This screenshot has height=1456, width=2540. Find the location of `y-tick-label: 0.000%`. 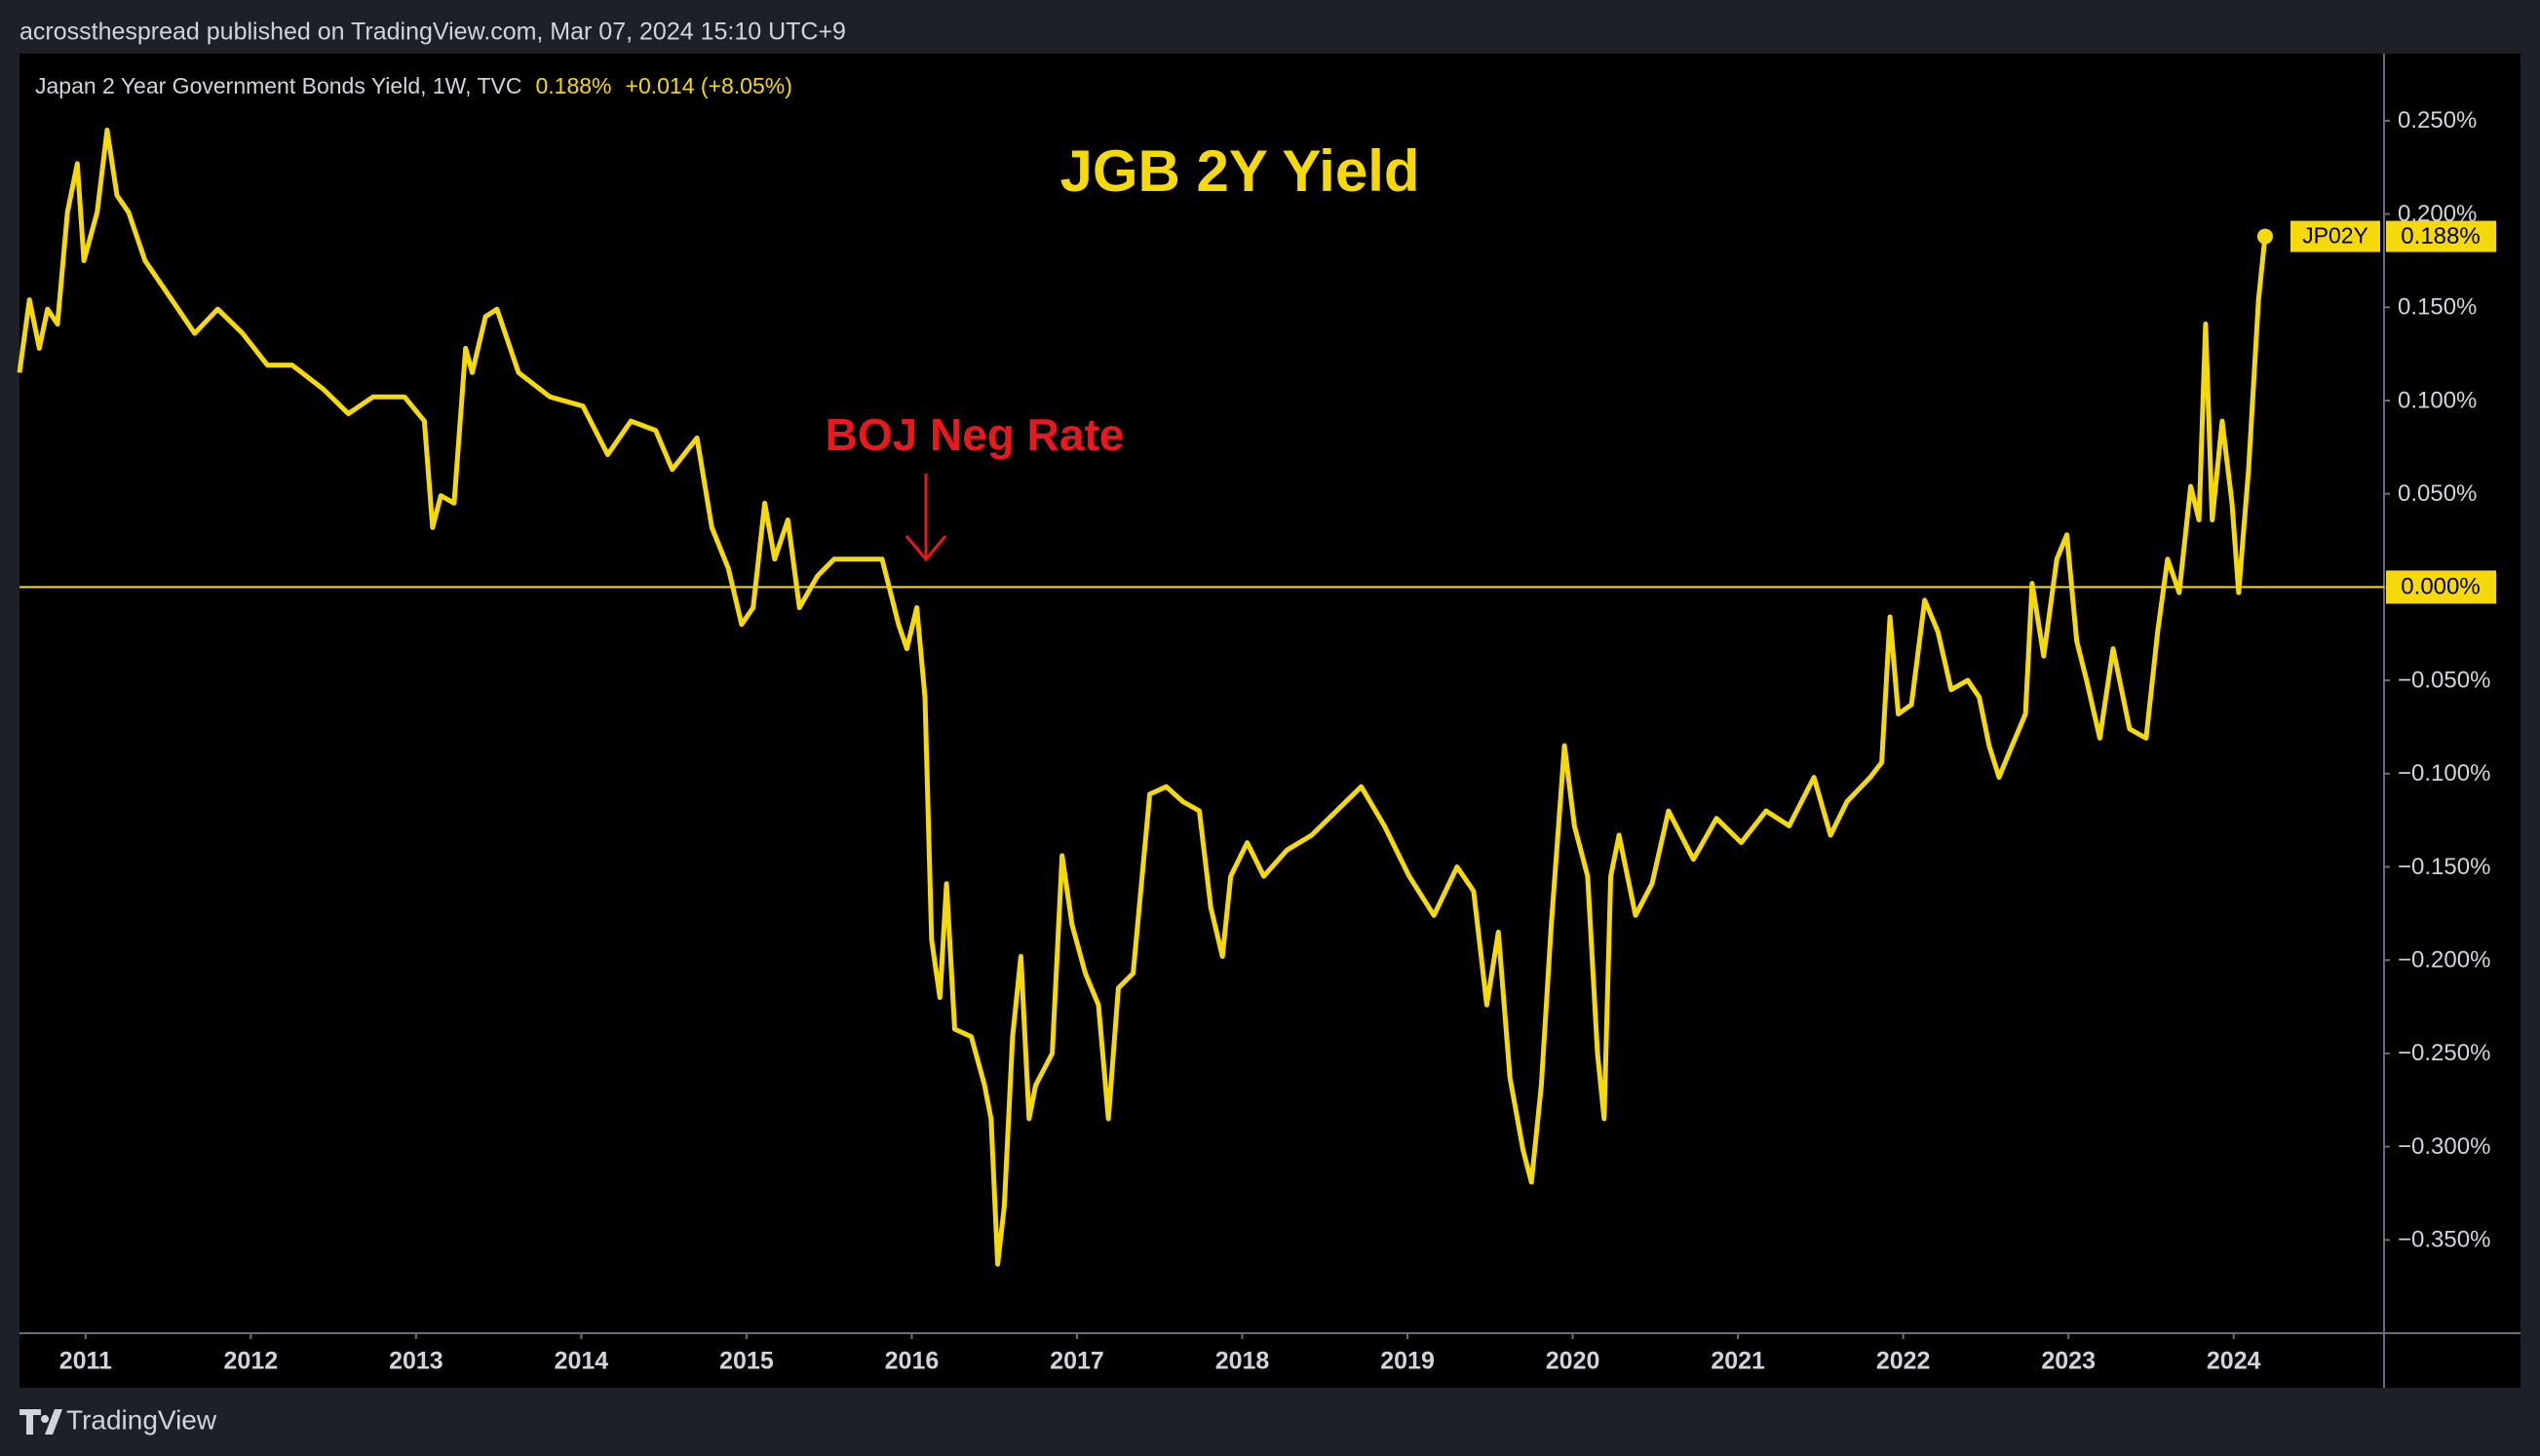

y-tick-label: 0.000% is located at coordinates (2440, 587).